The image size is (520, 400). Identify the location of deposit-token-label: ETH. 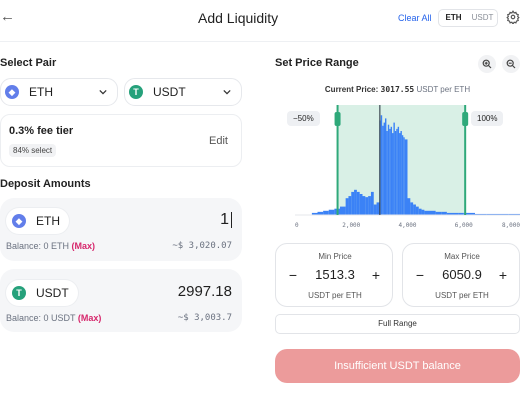
(48, 221).